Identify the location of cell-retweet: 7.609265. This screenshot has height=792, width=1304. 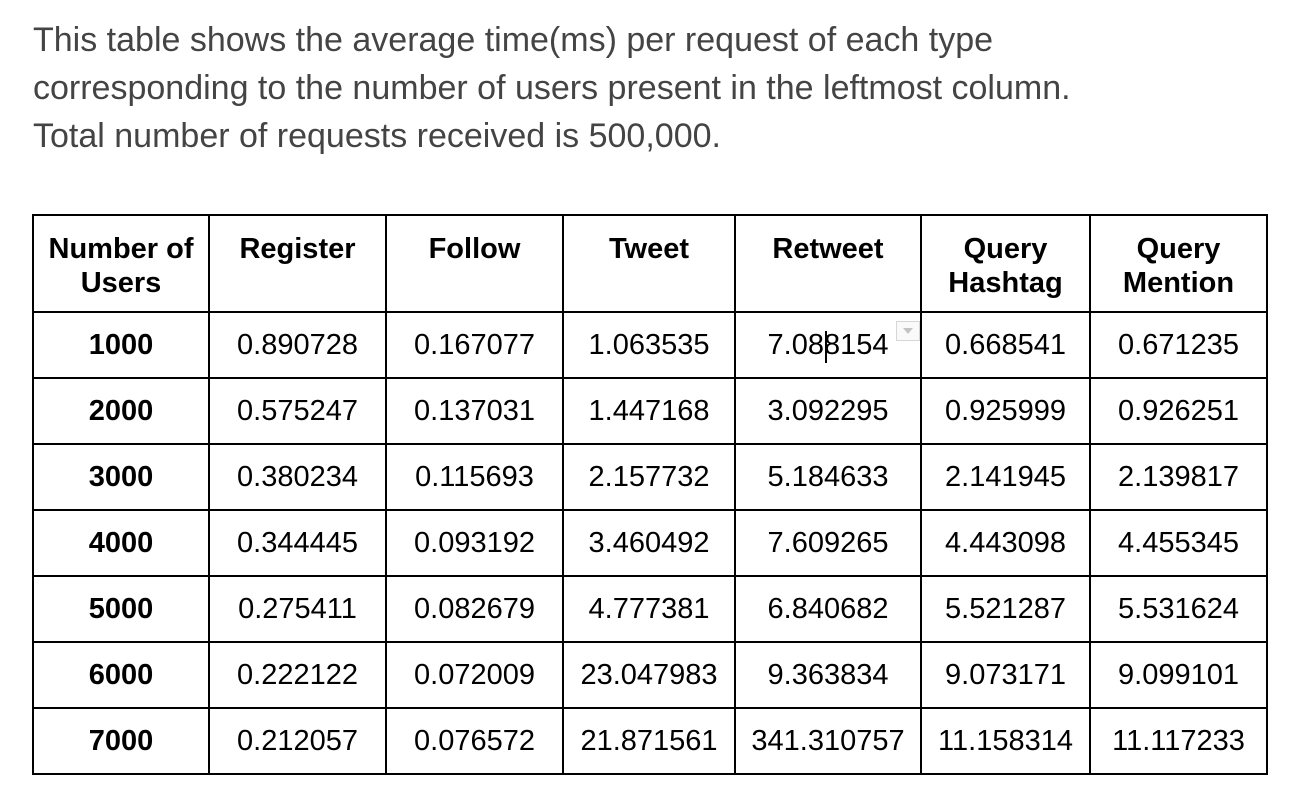
(828, 543).